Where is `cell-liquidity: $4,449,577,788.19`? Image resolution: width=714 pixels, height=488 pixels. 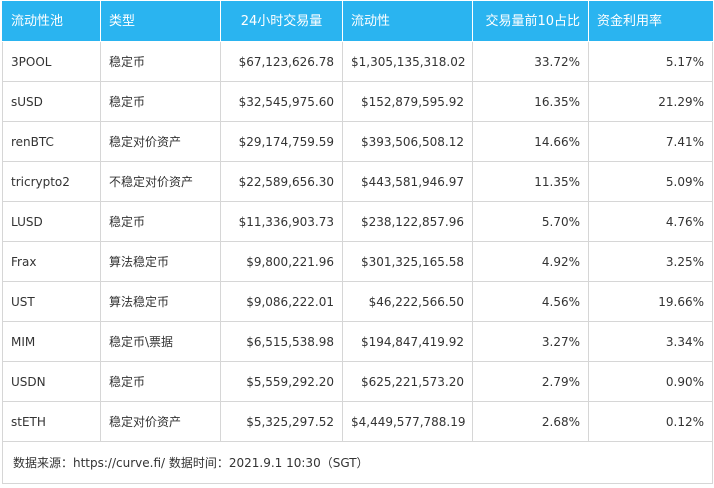
cell-liquidity: $4,449,577,788.19 is located at coordinates (407, 421).